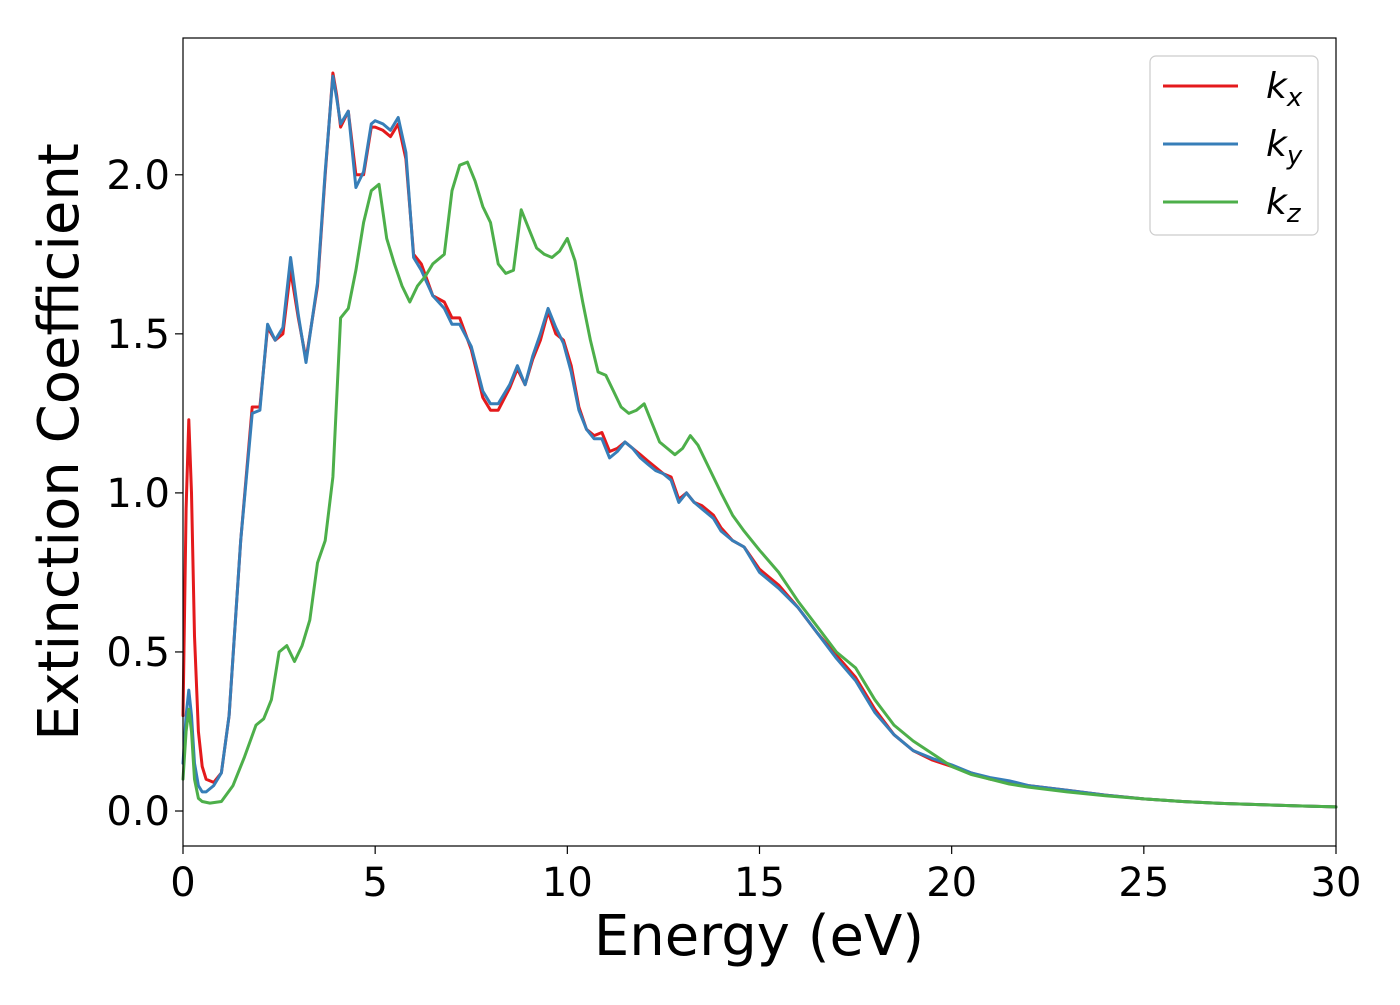 The image size is (1400, 1005). Describe the element at coordinates (1284, 147) in the screenshot. I see `legend-label-ky: ky` at that location.